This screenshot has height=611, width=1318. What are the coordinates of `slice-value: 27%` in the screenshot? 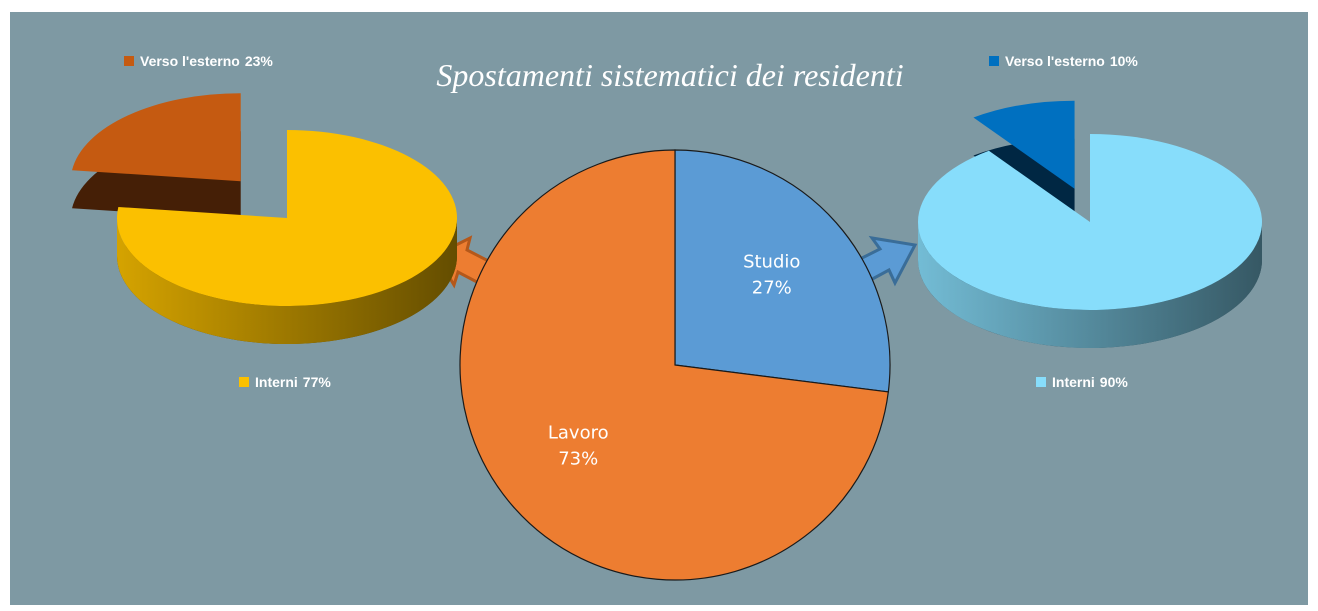 It's located at (772, 288).